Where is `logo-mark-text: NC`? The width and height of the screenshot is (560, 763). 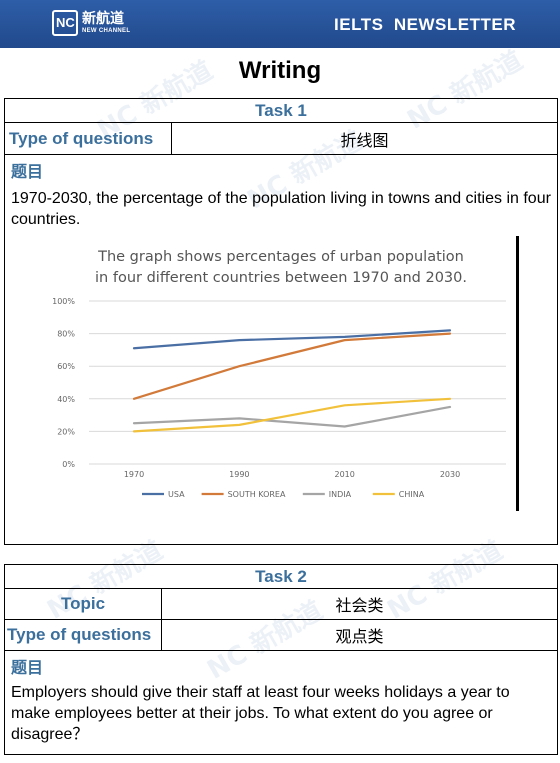
logo-mark-text: NC is located at coordinates (65, 22).